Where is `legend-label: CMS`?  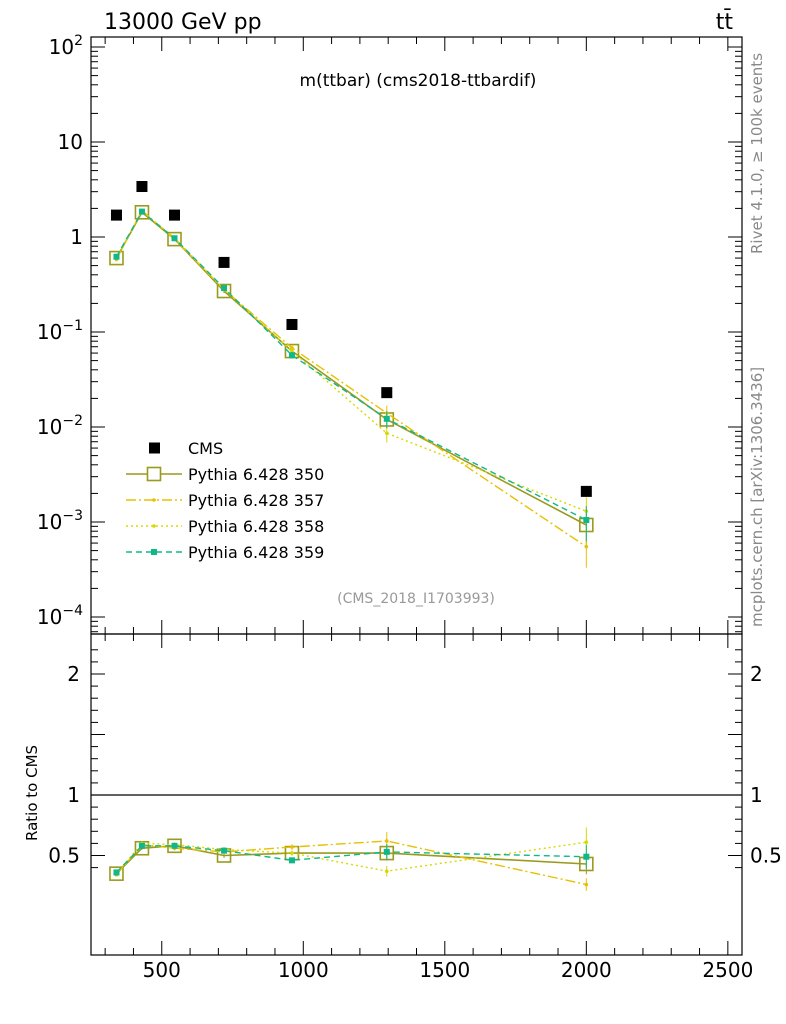 legend-label: CMS is located at coordinates (205, 448).